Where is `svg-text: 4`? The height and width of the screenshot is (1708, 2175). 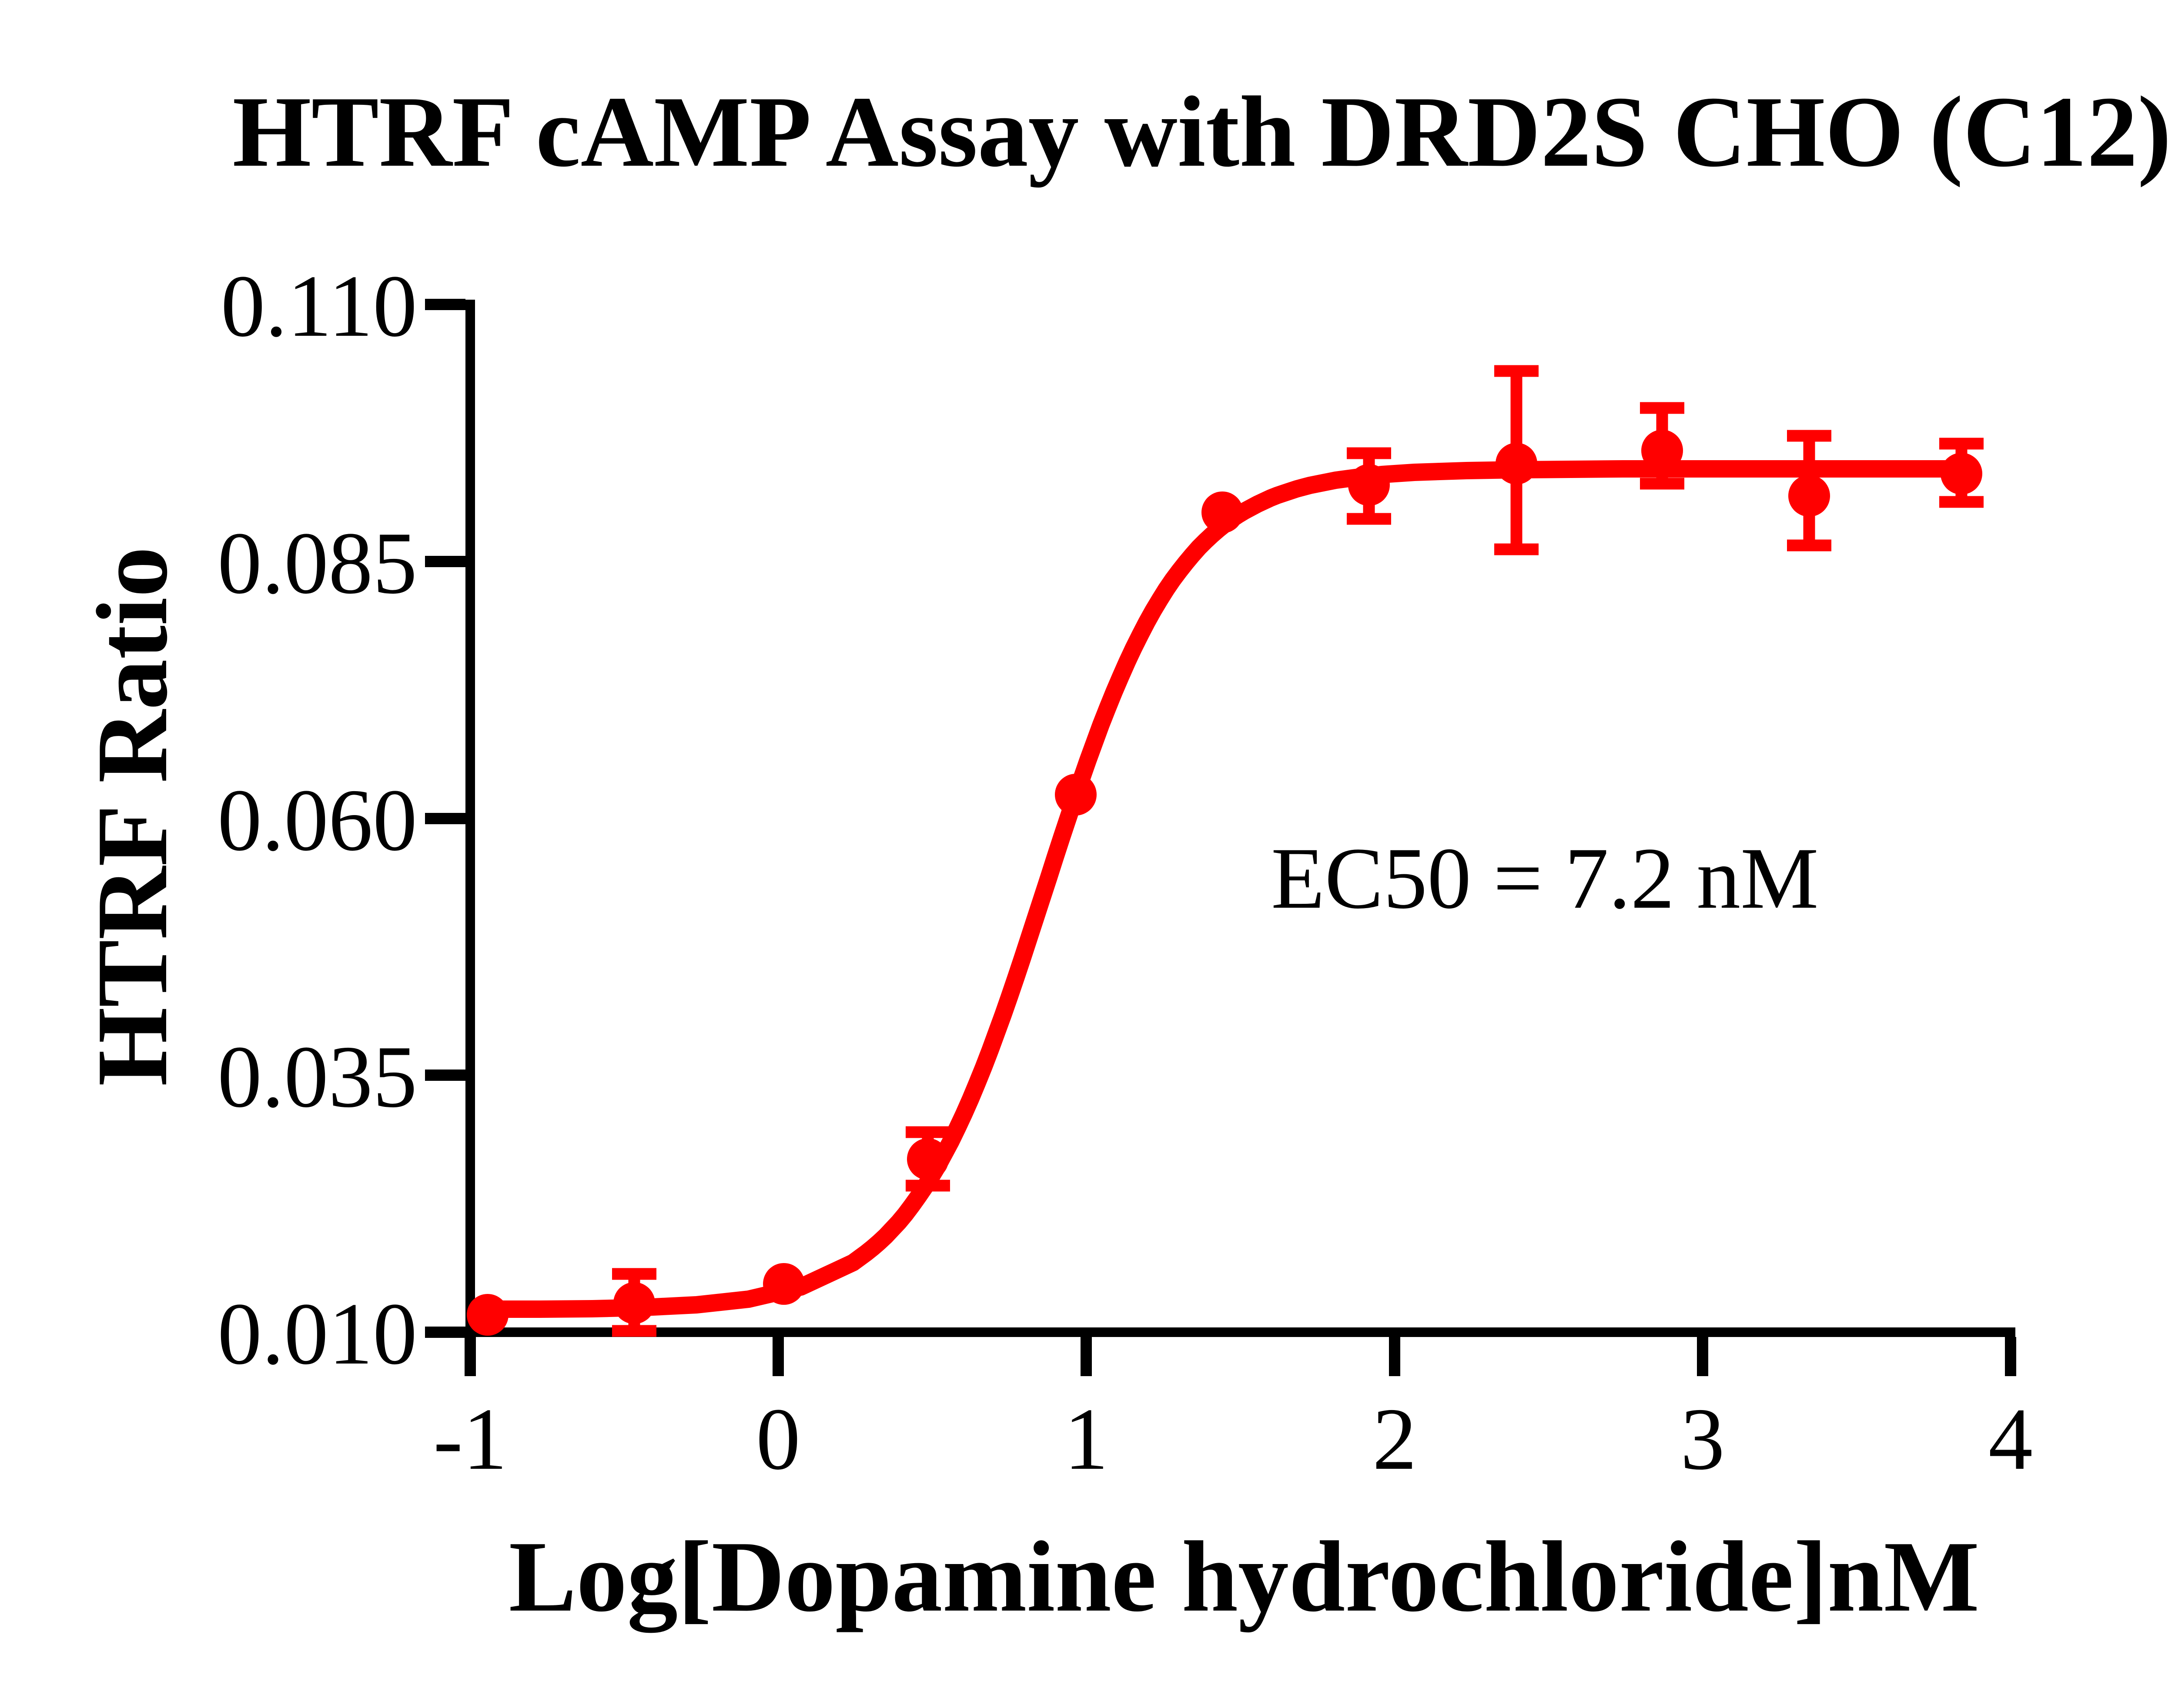
svg-text: 4 is located at coordinates (2010, 1439).